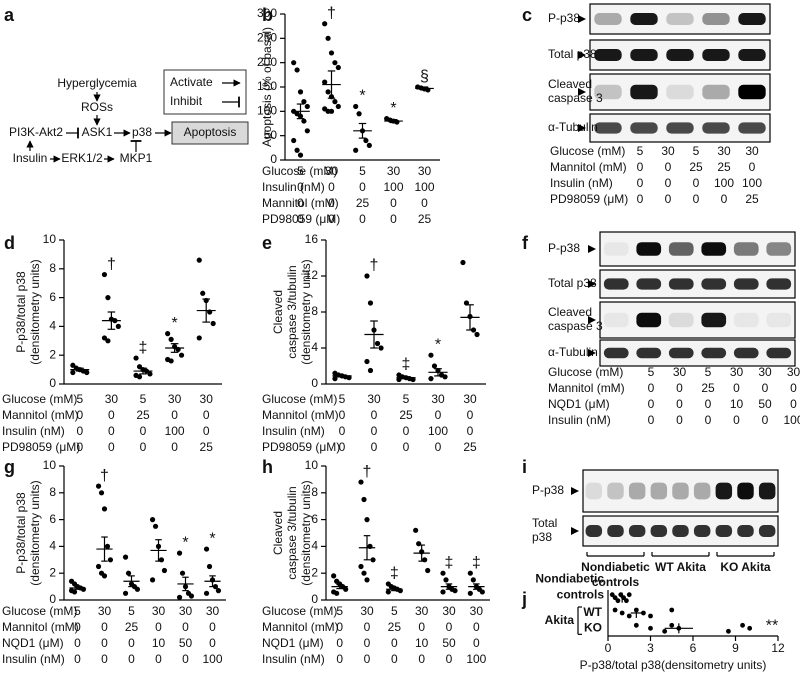 Image resolution: width=800 pixels, height=675 pixels. I want to click on pathway-node: PI3K-Akt2, so click(36, 132).